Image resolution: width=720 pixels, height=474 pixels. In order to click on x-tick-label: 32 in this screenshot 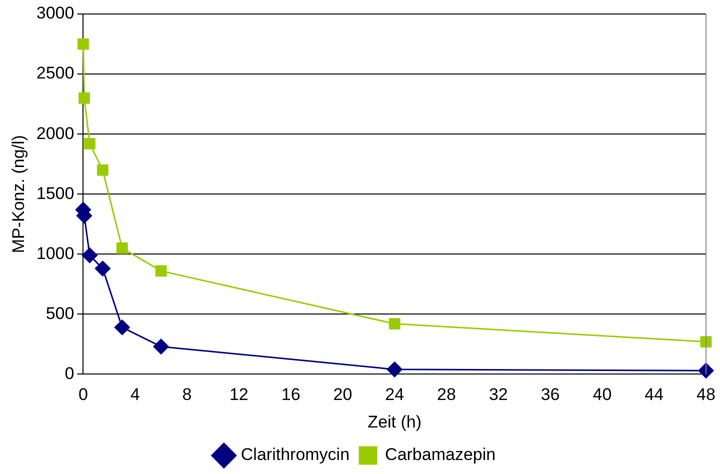, I will do `click(498, 394)`.